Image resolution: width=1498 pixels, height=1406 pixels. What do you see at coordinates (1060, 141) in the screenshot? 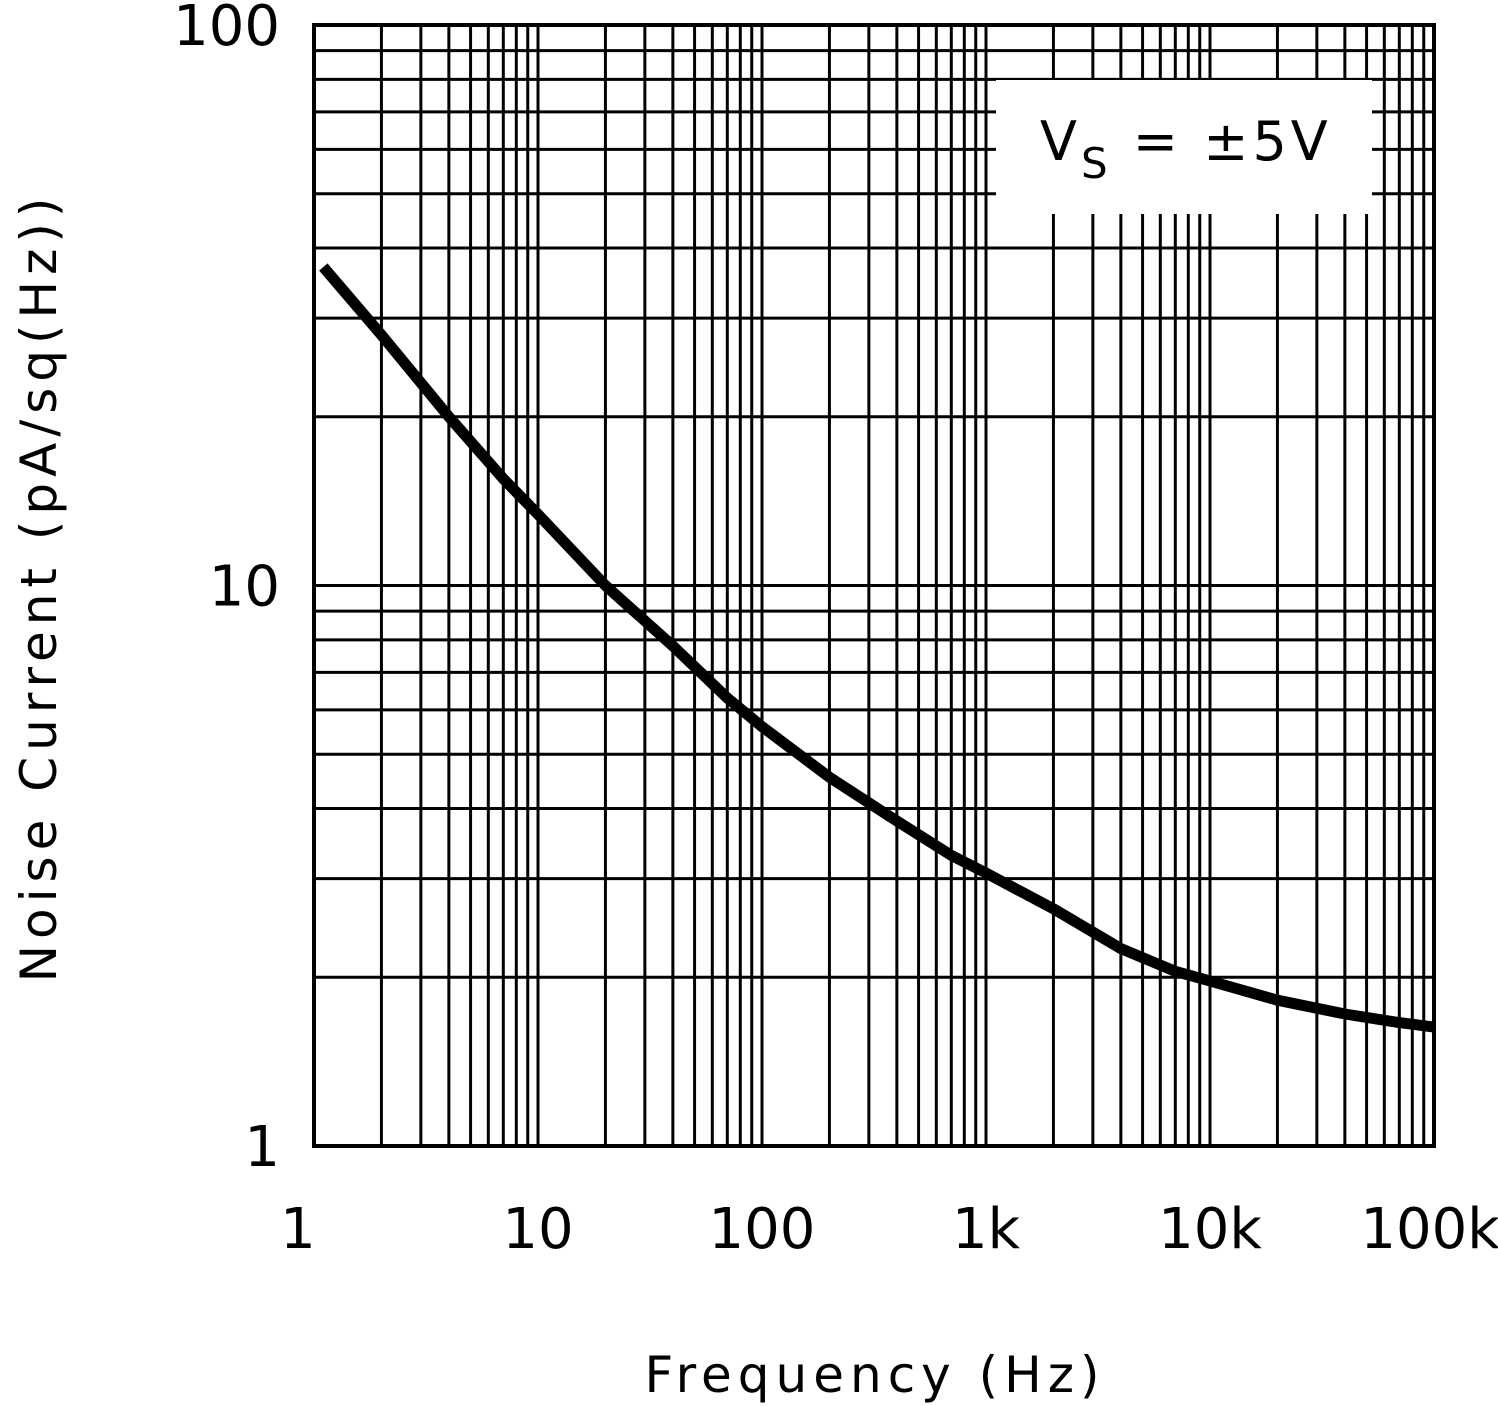
I see `annotation-main: V` at bounding box center [1060, 141].